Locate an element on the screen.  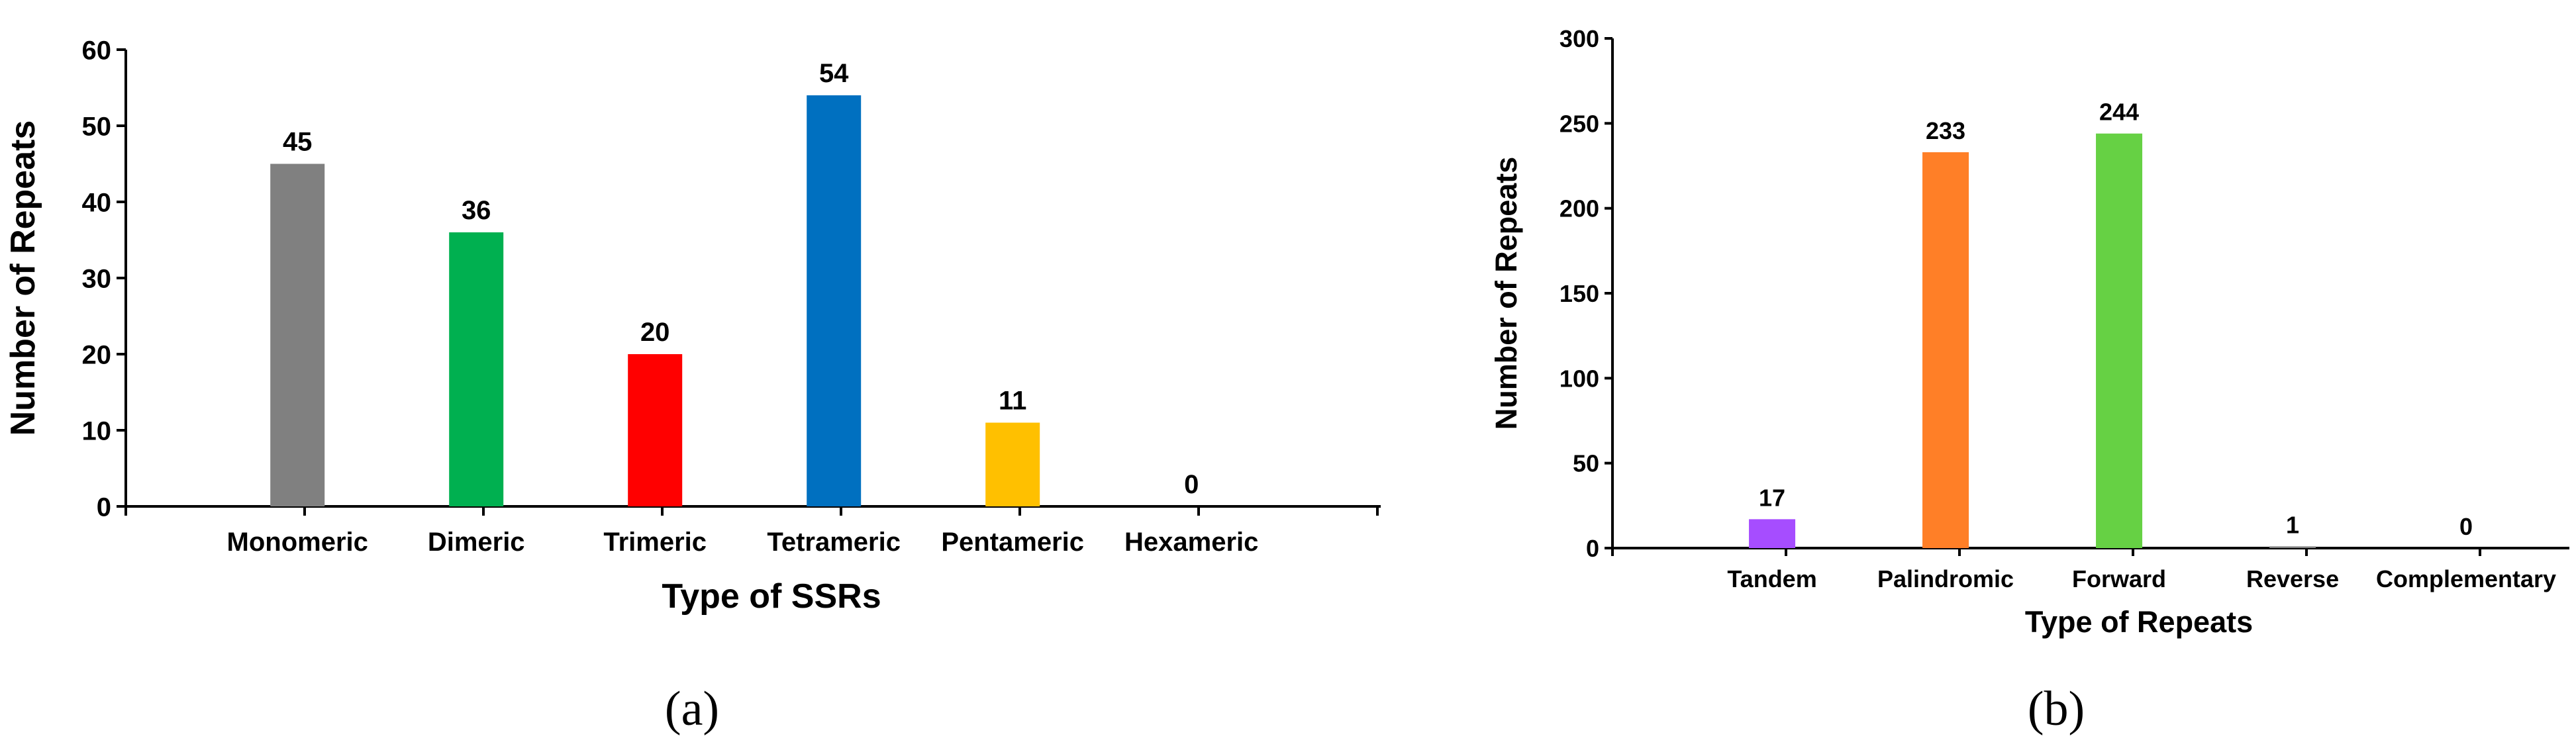
y-tick-label-a: 20 is located at coordinates (97, 354).